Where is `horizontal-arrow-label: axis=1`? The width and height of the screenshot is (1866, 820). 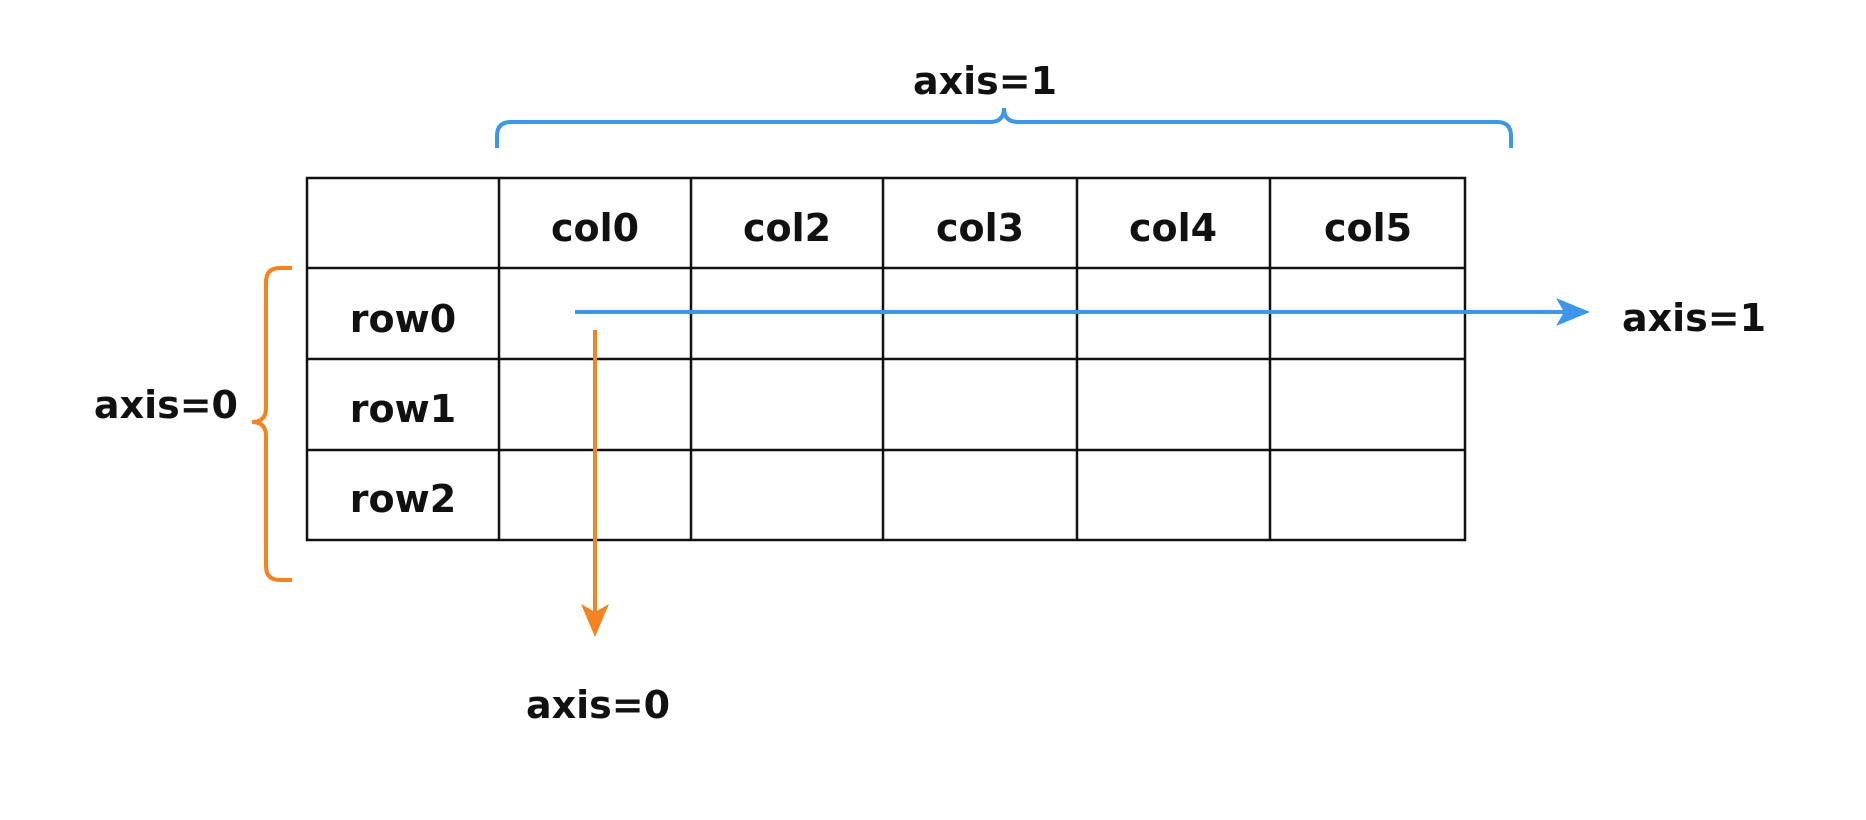 horizontal-arrow-label: axis=1 is located at coordinates (1694, 318).